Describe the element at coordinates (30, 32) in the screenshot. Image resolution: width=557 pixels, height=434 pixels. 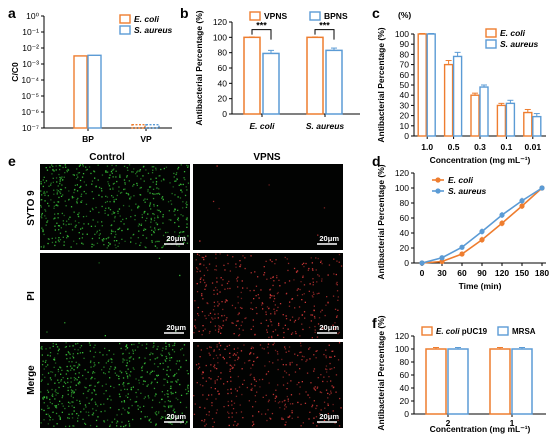
I see `a-ytick-label: 10⁻¹` at that location.